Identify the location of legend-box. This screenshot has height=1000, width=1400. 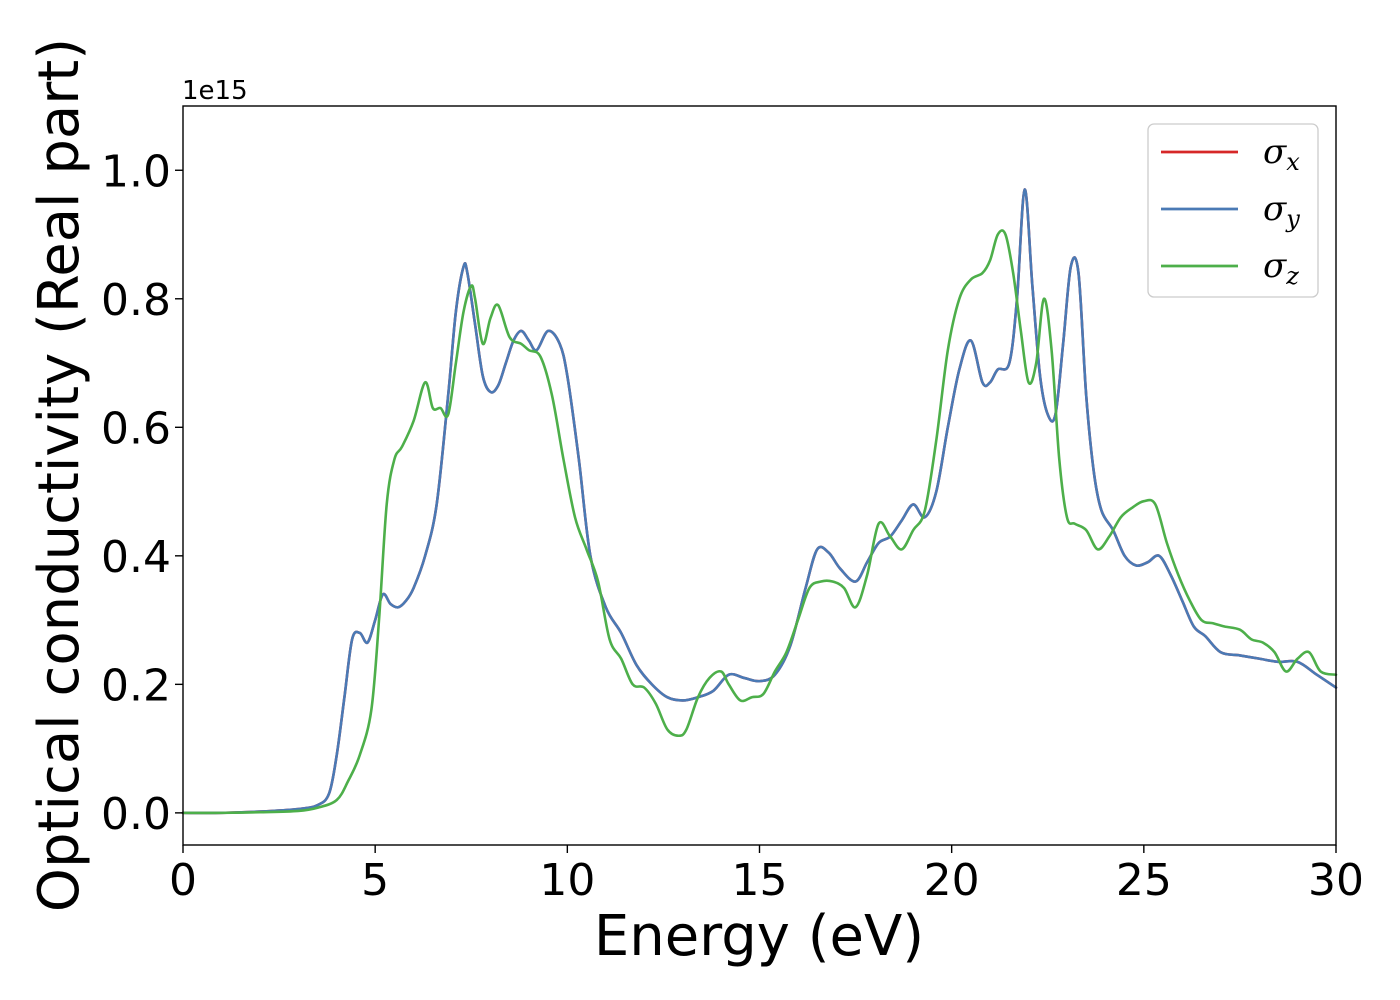
(1233, 210).